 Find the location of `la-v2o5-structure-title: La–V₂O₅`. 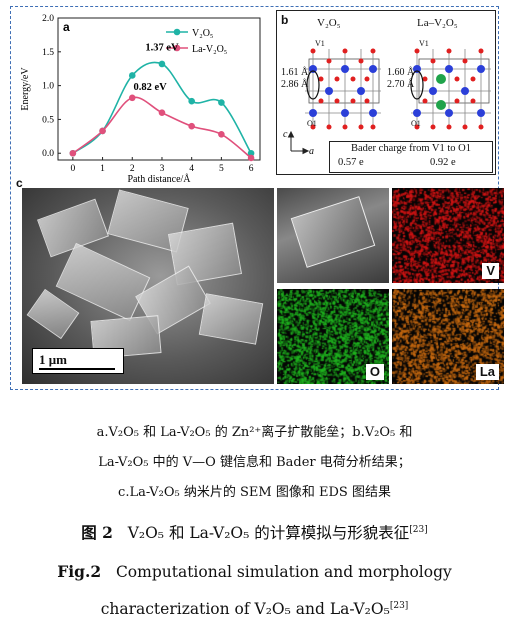

la-v2o5-structure-title: La–V₂O₅ is located at coordinates (437, 23).